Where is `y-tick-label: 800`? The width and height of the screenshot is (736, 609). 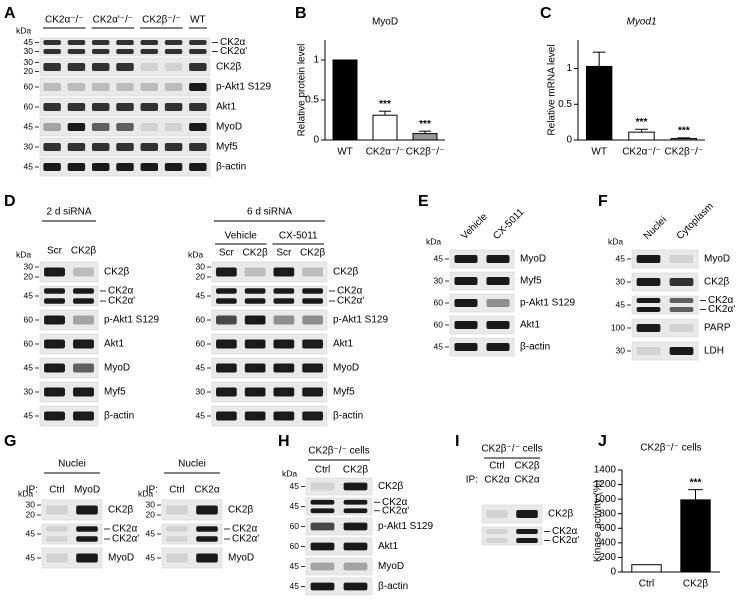 y-tick-label: 800 is located at coordinates (607, 513).